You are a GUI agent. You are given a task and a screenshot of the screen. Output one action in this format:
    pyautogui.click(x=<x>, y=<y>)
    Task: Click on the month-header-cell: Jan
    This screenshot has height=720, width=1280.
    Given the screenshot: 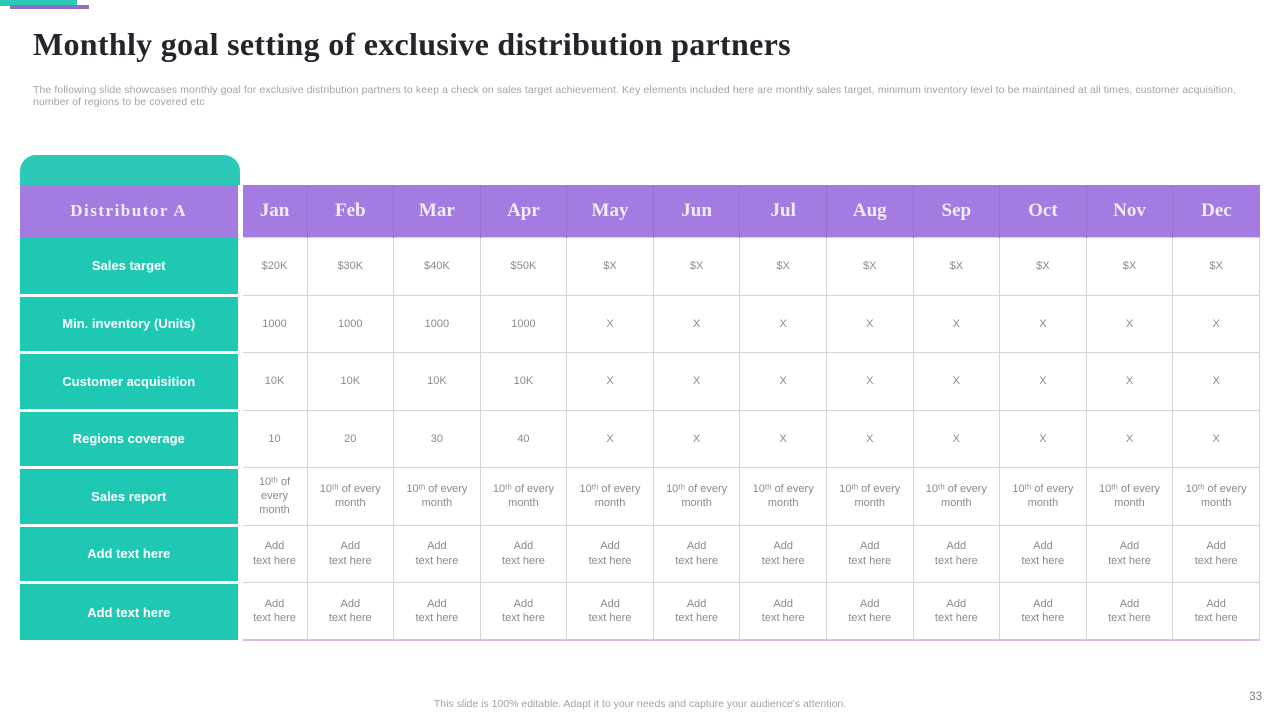 What is the action you would take?
    pyautogui.click(x=273, y=211)
    